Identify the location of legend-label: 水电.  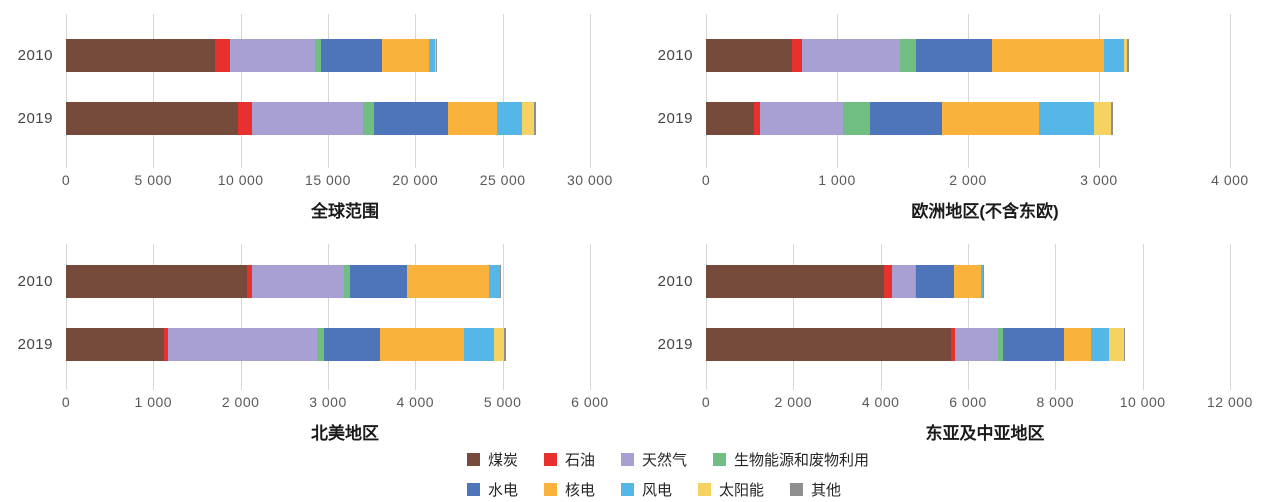
(502, 490).